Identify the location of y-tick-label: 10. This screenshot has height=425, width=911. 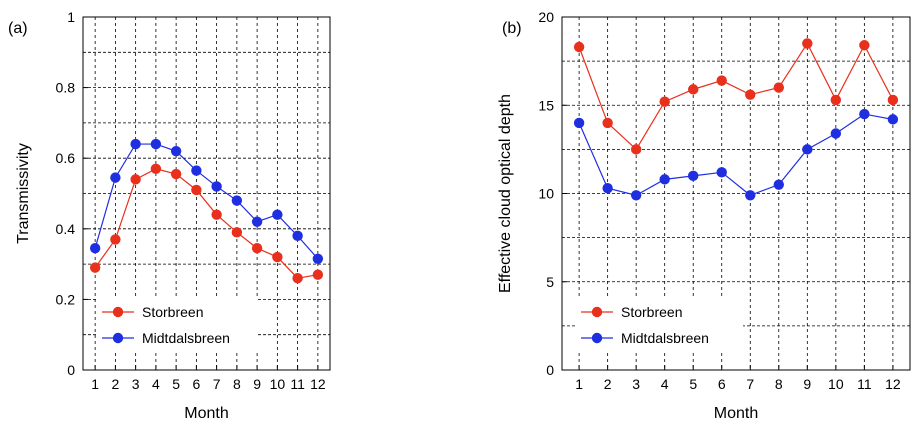
(546, 194).